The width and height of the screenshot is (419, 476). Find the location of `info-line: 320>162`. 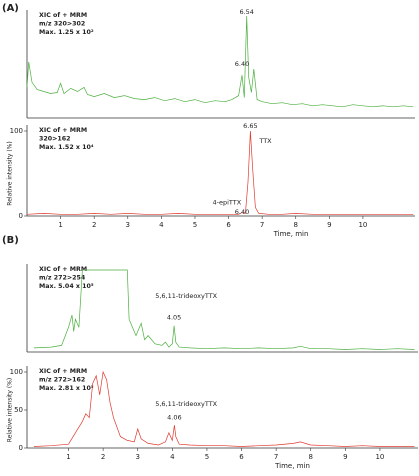

info-line: 320>162 is located at coordinates (55, 139).